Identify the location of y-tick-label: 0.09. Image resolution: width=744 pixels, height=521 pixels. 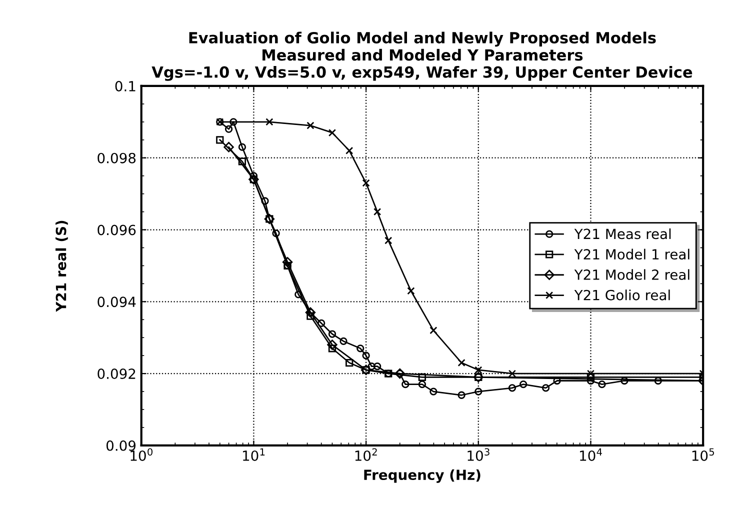
(121, 445).